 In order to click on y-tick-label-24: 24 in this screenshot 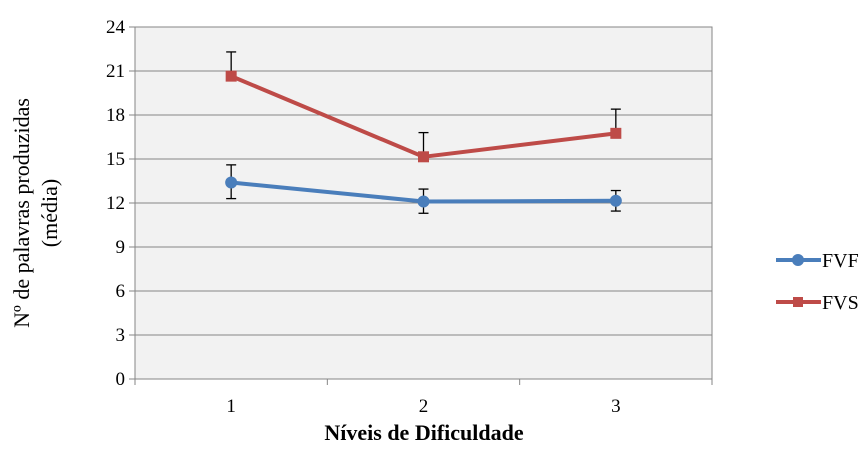, I will do `click(116, 27)`.